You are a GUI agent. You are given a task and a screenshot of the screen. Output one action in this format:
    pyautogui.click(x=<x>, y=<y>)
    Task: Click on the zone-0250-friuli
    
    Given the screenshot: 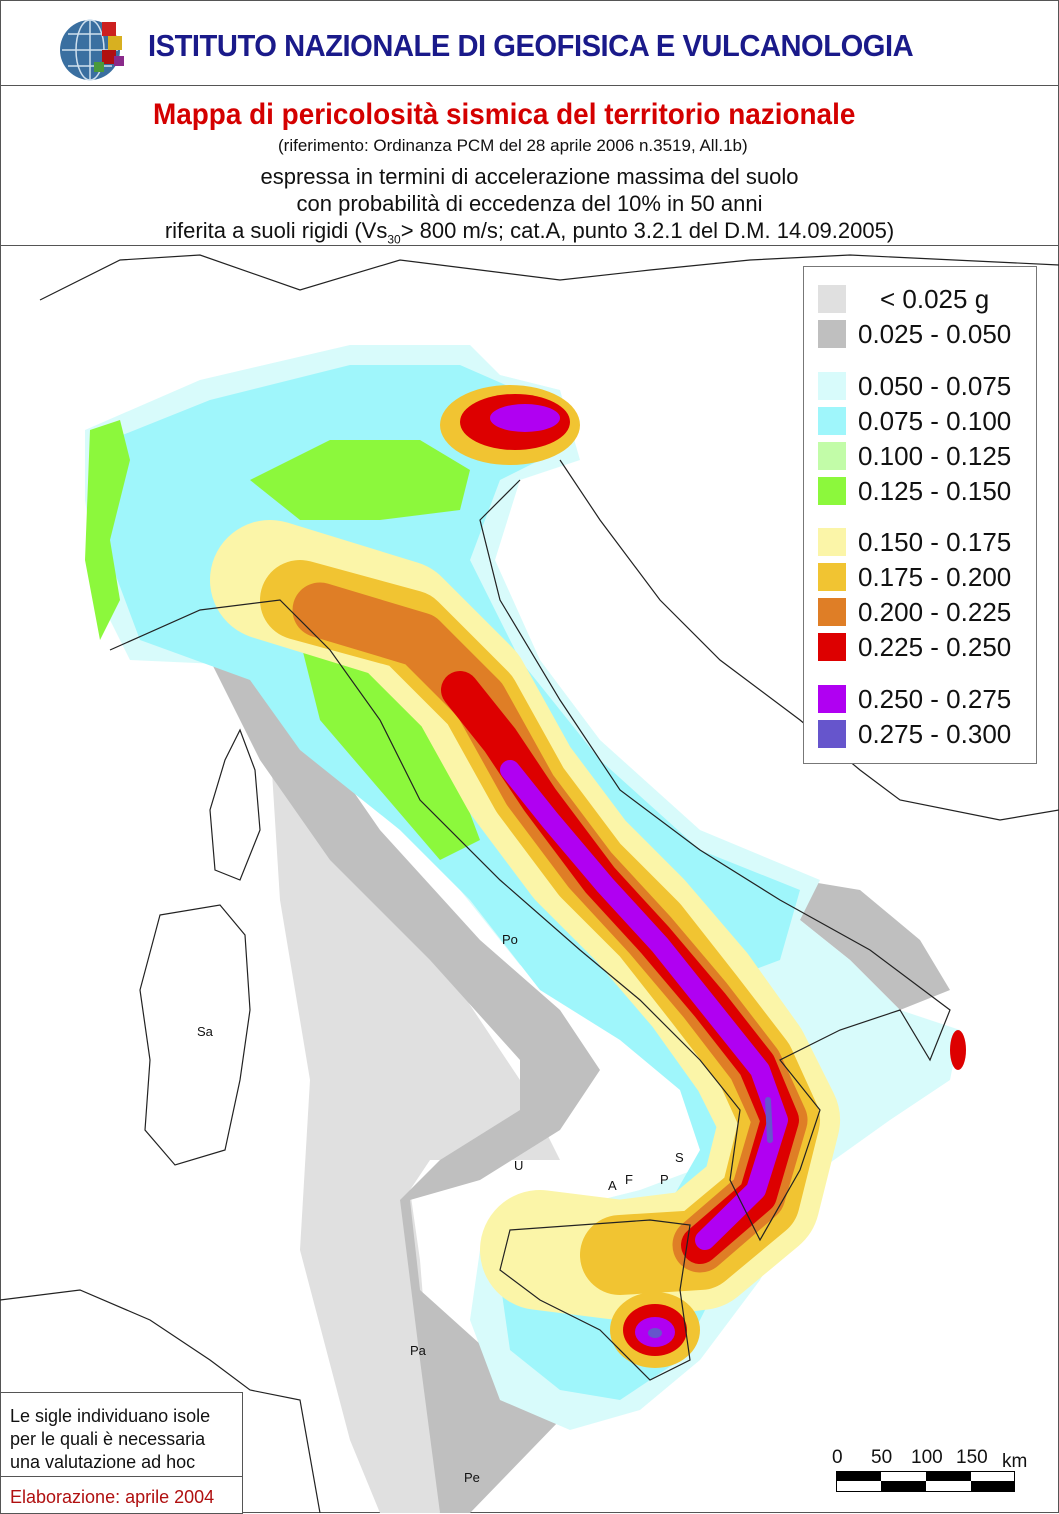 What is the action you would take?
    pyautogui.click(x=525, y=418)
    